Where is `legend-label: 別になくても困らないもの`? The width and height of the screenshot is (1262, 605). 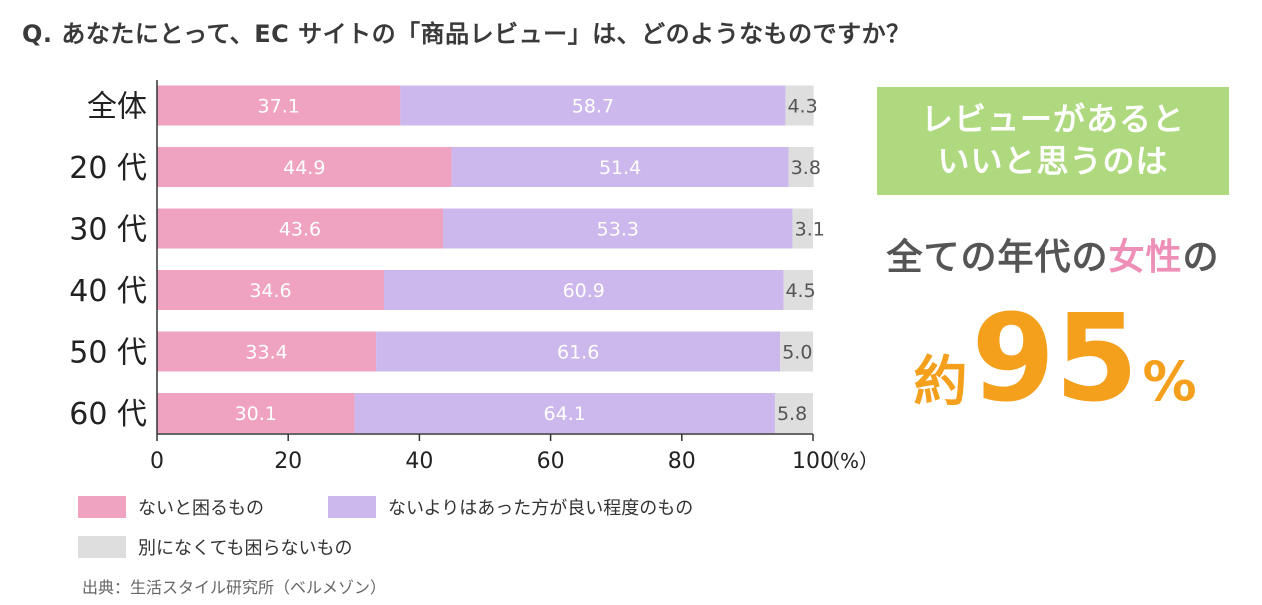
legend-label: 別になくても困らないもの is located at coordinates (245, 548).